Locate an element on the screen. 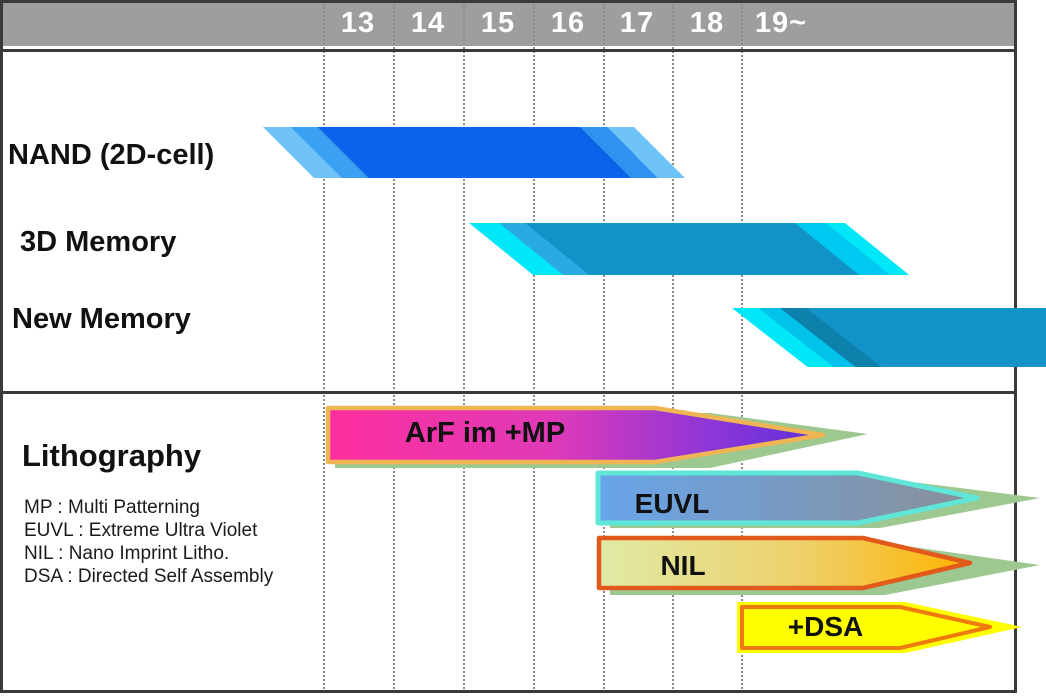 The height and width of the screenshot is (697, 1046). row-label-new-memory: New Memory is located at coordinates (101, 319).